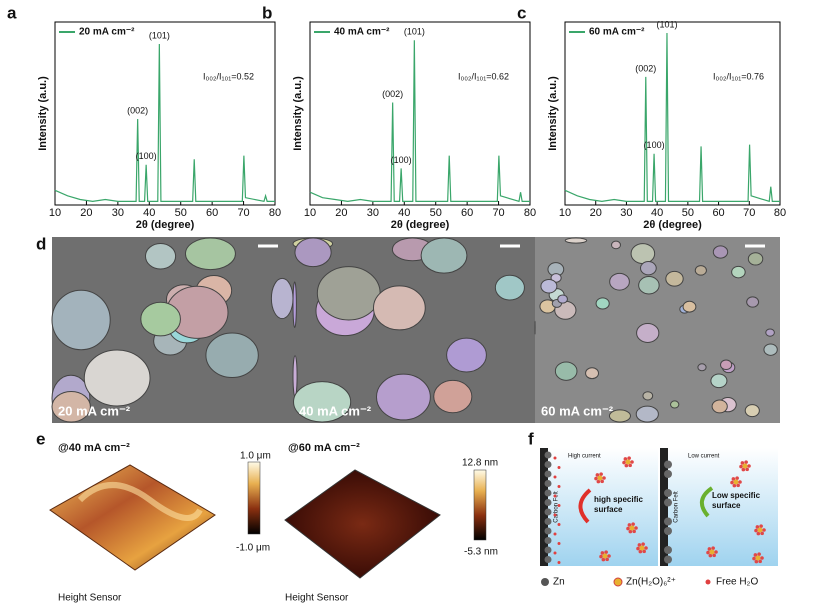  What do you see at coordinates (707, 502) in the screenshot?
I see `arrow` at bounding box center [707, 502].